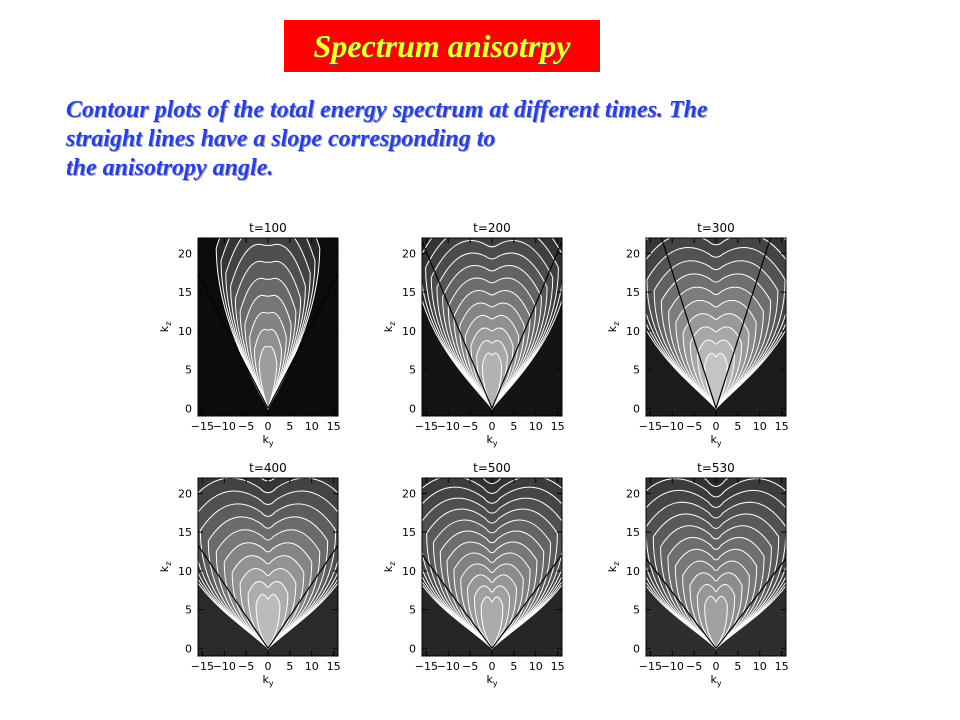  What do you see at coordinates (268, 468) in the screenshot?
I see `panel-time-label: t=400` at bounding box center [268, 468].